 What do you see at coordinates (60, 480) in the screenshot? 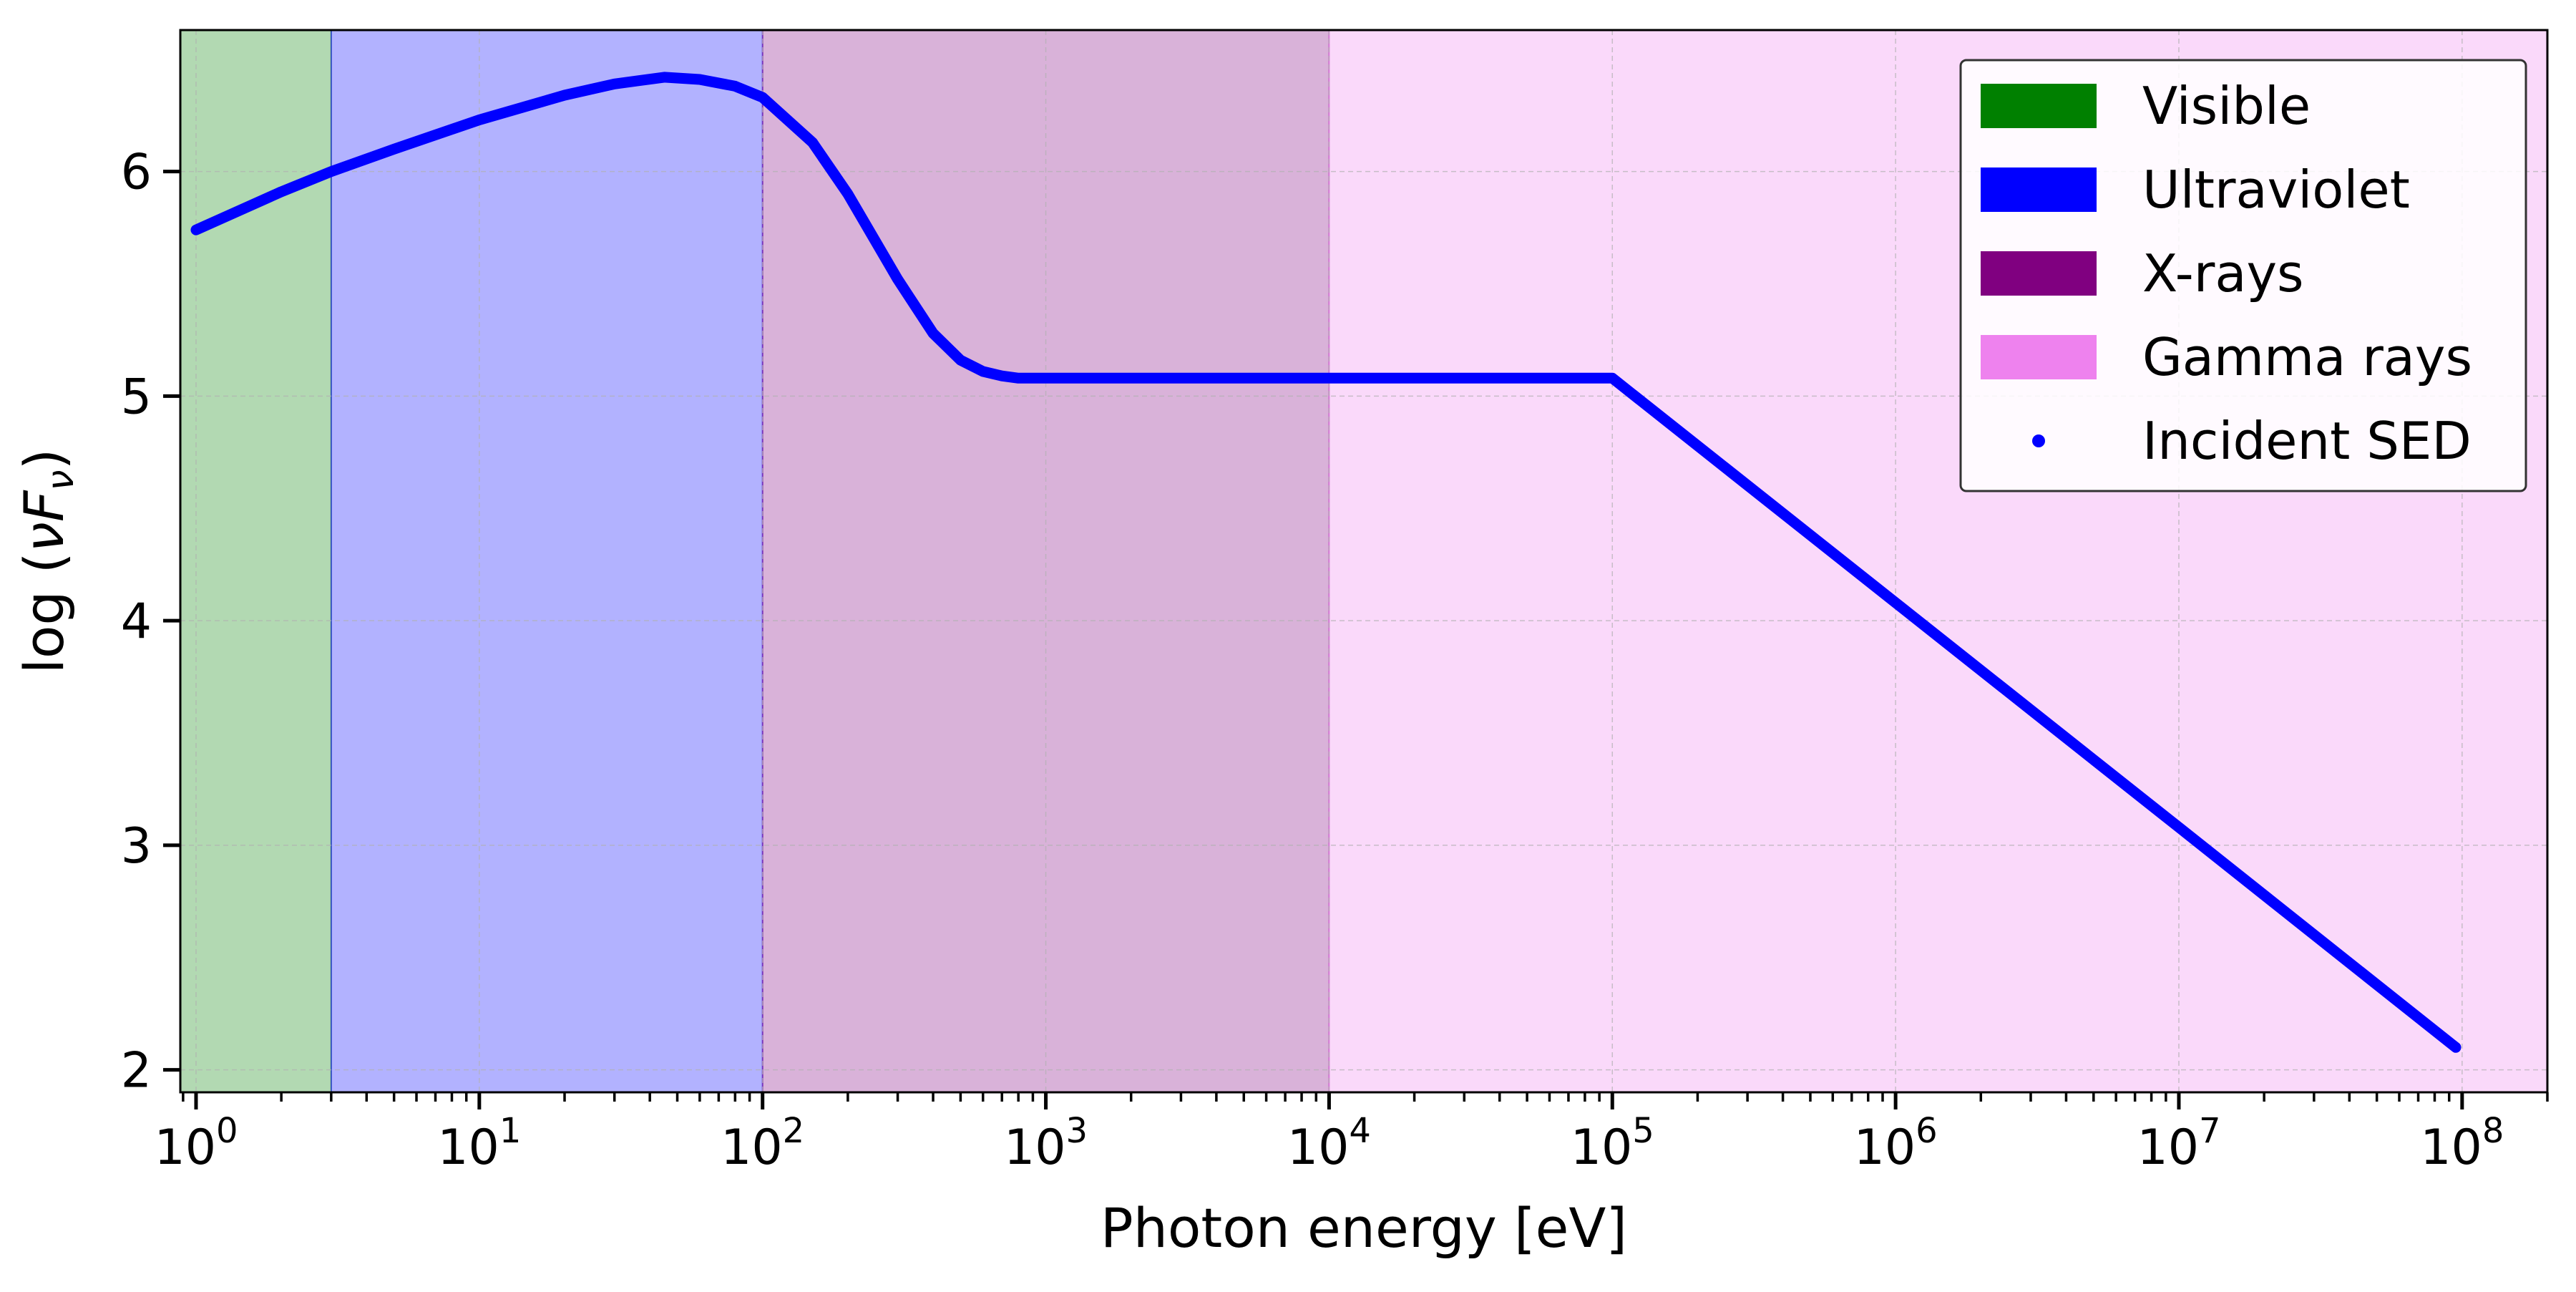
I see `y-axis-label-subscript: ν` at bounding box center [60, 480].